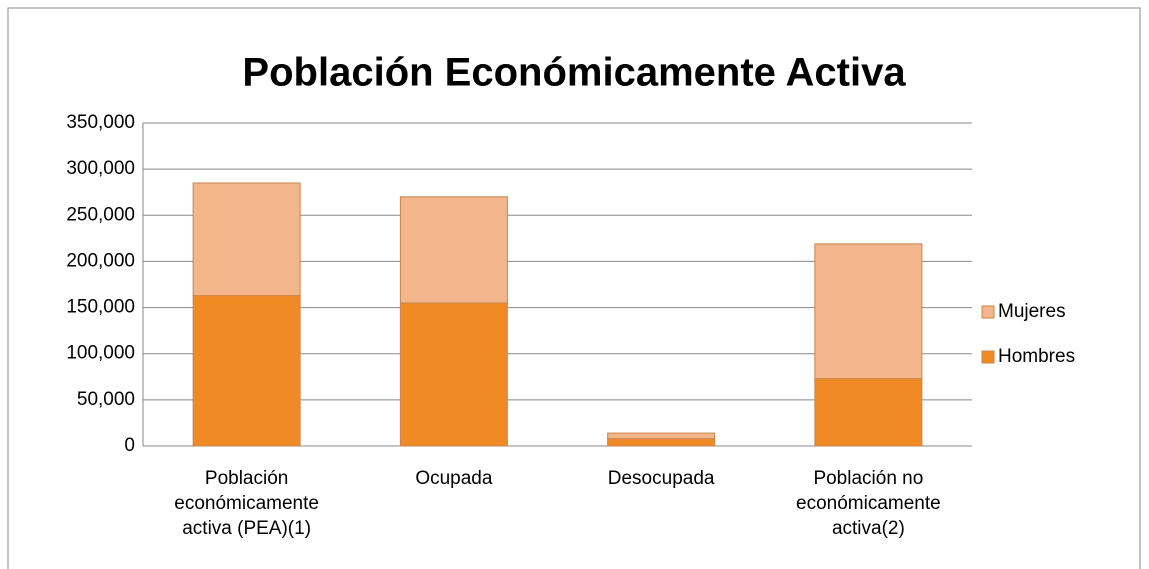 Image resolution: width=1149 pixels, height=569 pixels. I want to click on y-tick-label: 350,000, so click(100, 122).